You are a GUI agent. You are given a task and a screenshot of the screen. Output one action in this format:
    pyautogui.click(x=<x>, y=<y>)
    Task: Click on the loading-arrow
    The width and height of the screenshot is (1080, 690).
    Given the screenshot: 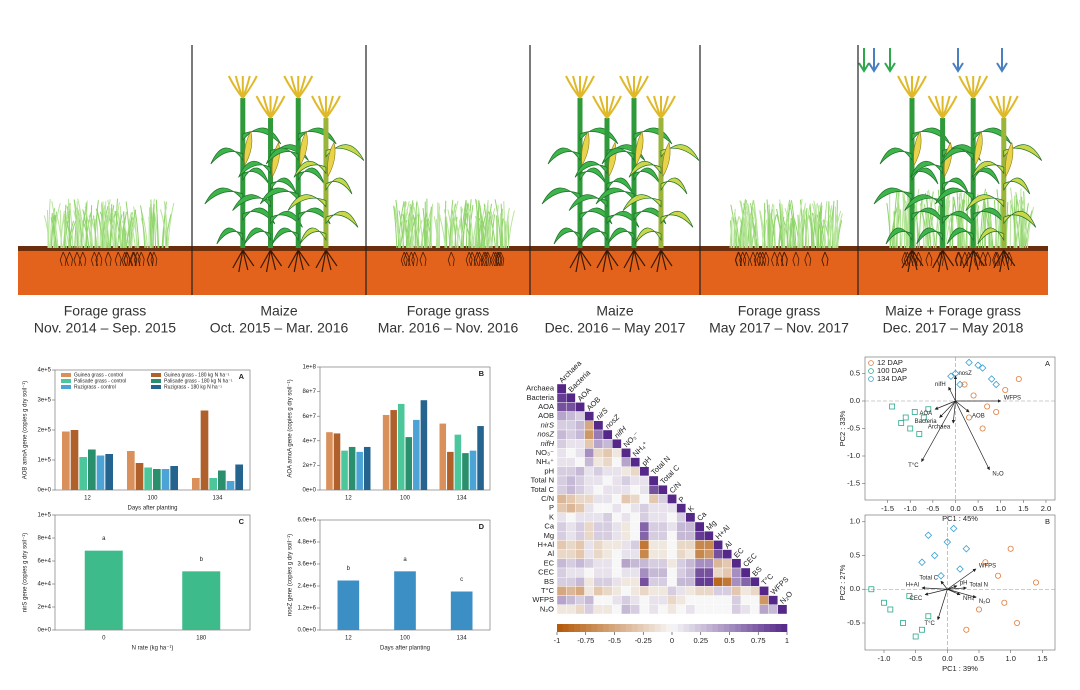 What is the action you would take?
    pyautogui.click(x=962, y=593)
    